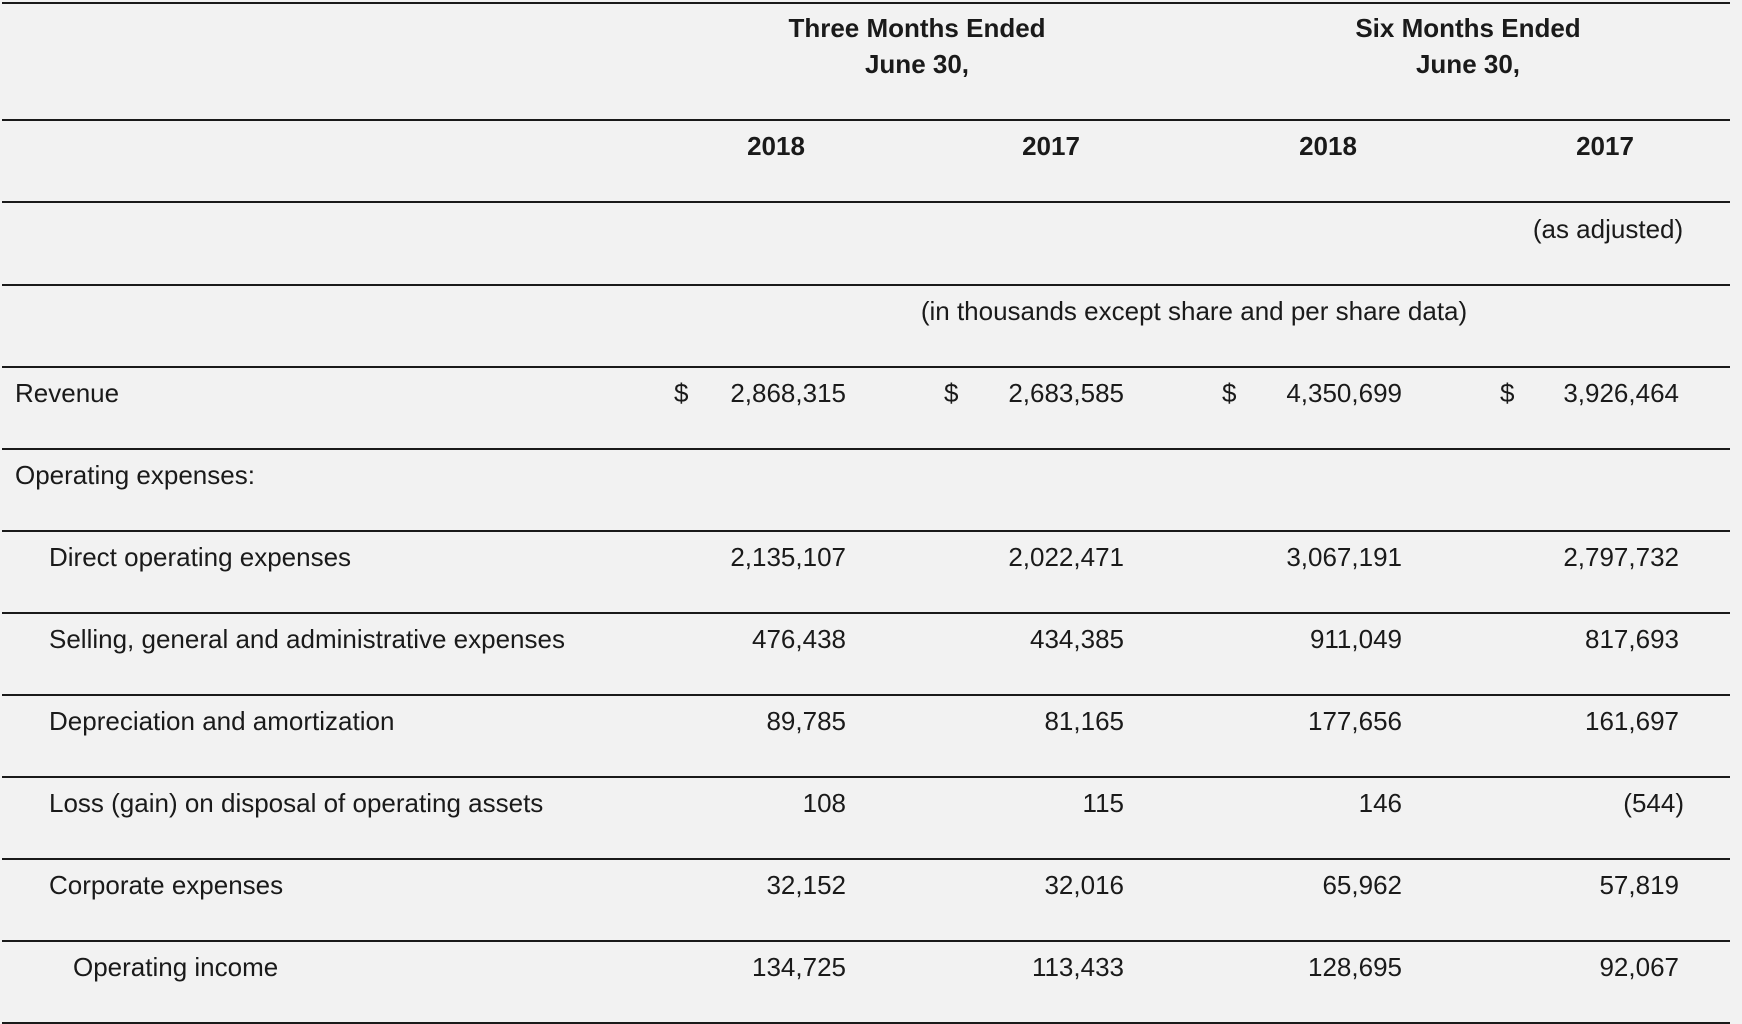 Image resolution: width=1742 pixels, height=1024 pixels. Describe the element at coordinates (1103, 803) in the screenshot. I see `loss-gain-q-2017: 115` at that location.